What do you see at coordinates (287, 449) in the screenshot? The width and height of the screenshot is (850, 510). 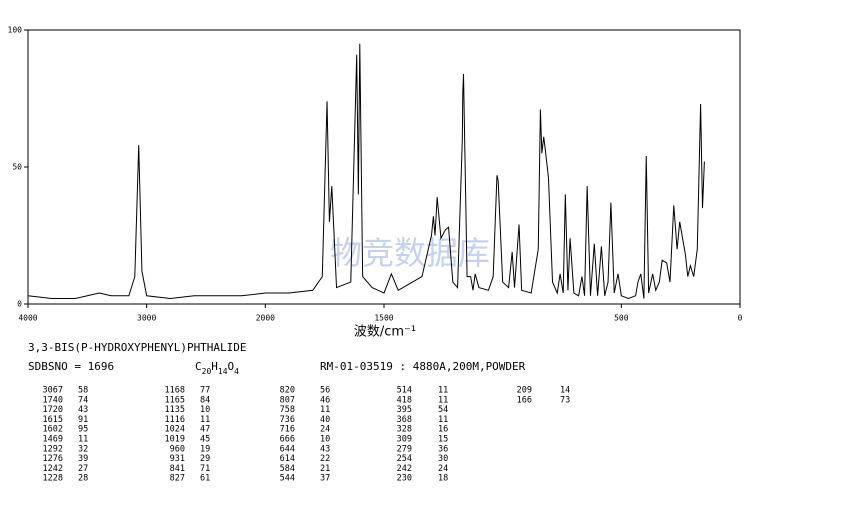 I see `peak-wavenumber: 644` at bounding box center [287, 449].